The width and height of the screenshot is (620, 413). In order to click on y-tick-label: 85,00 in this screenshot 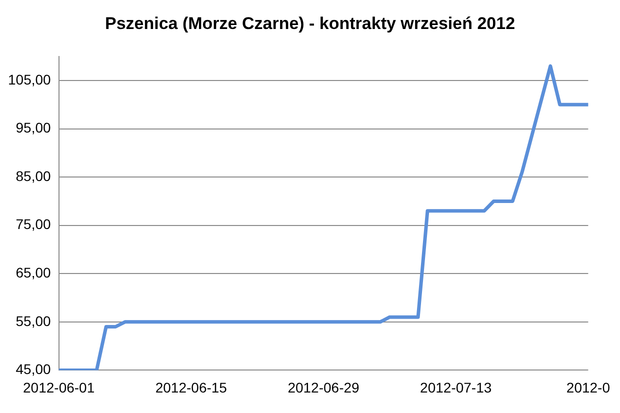, I will do `click(34, 176)`.